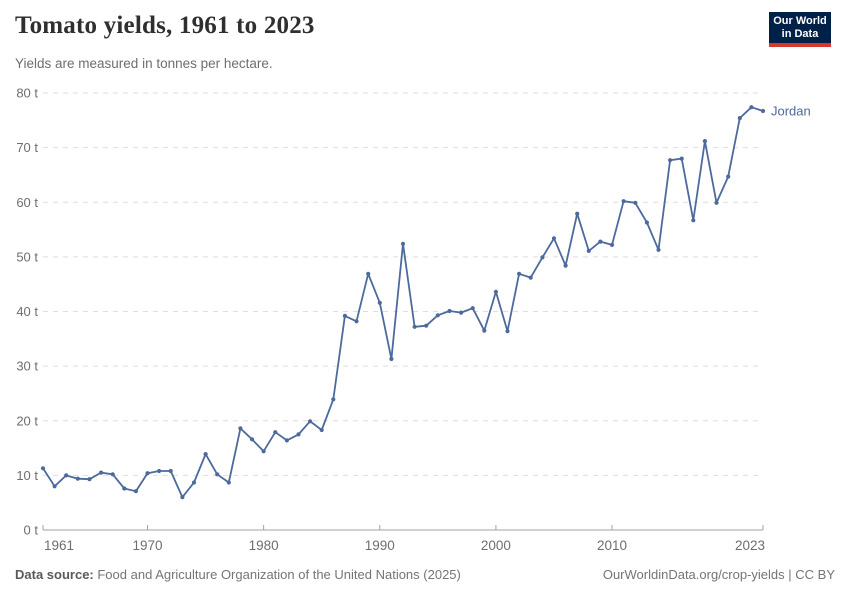 The width and height of the screenshot is (850, 600). I want to click on y-tick-label: 10 t, so click(27, 475).